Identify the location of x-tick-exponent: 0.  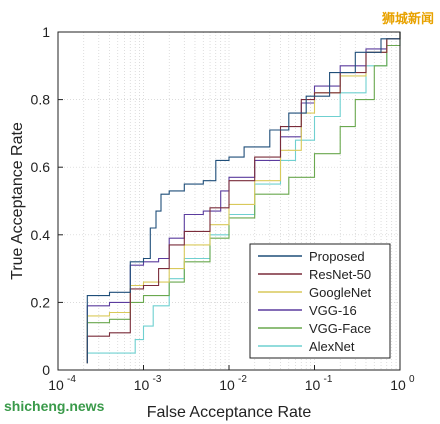
(412, 379).